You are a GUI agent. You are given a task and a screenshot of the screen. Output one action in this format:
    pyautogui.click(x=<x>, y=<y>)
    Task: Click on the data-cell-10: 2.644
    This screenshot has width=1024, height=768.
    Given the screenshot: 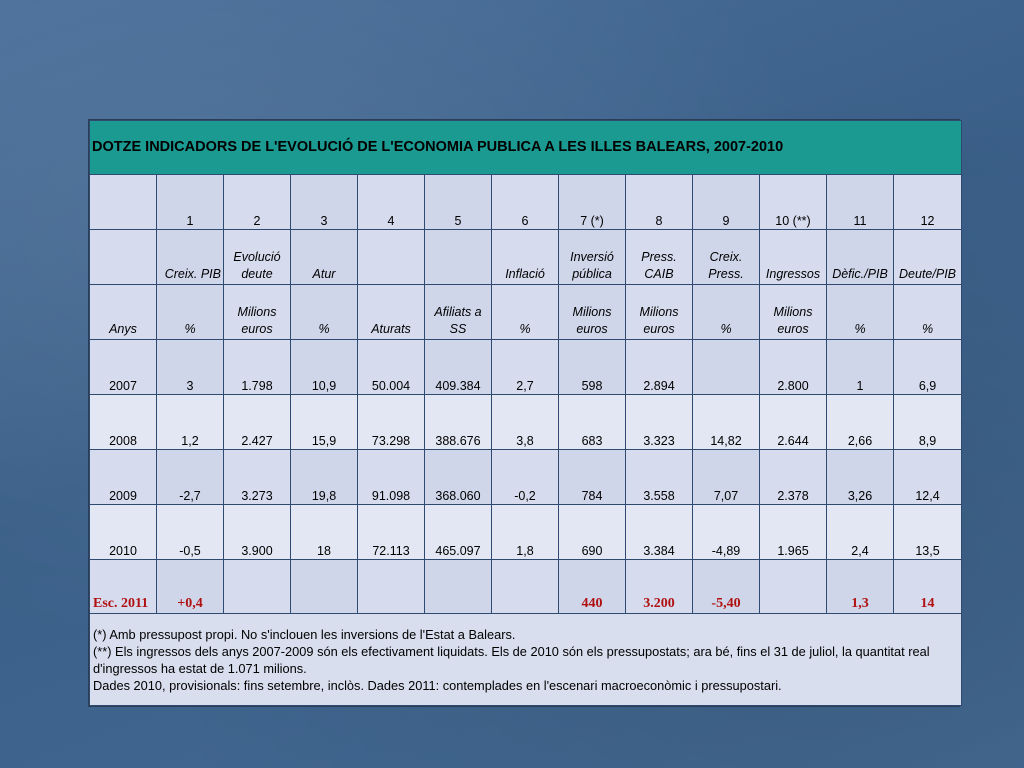 What is the action you would take?
    pyautogui.click(x=793, y=422)
    